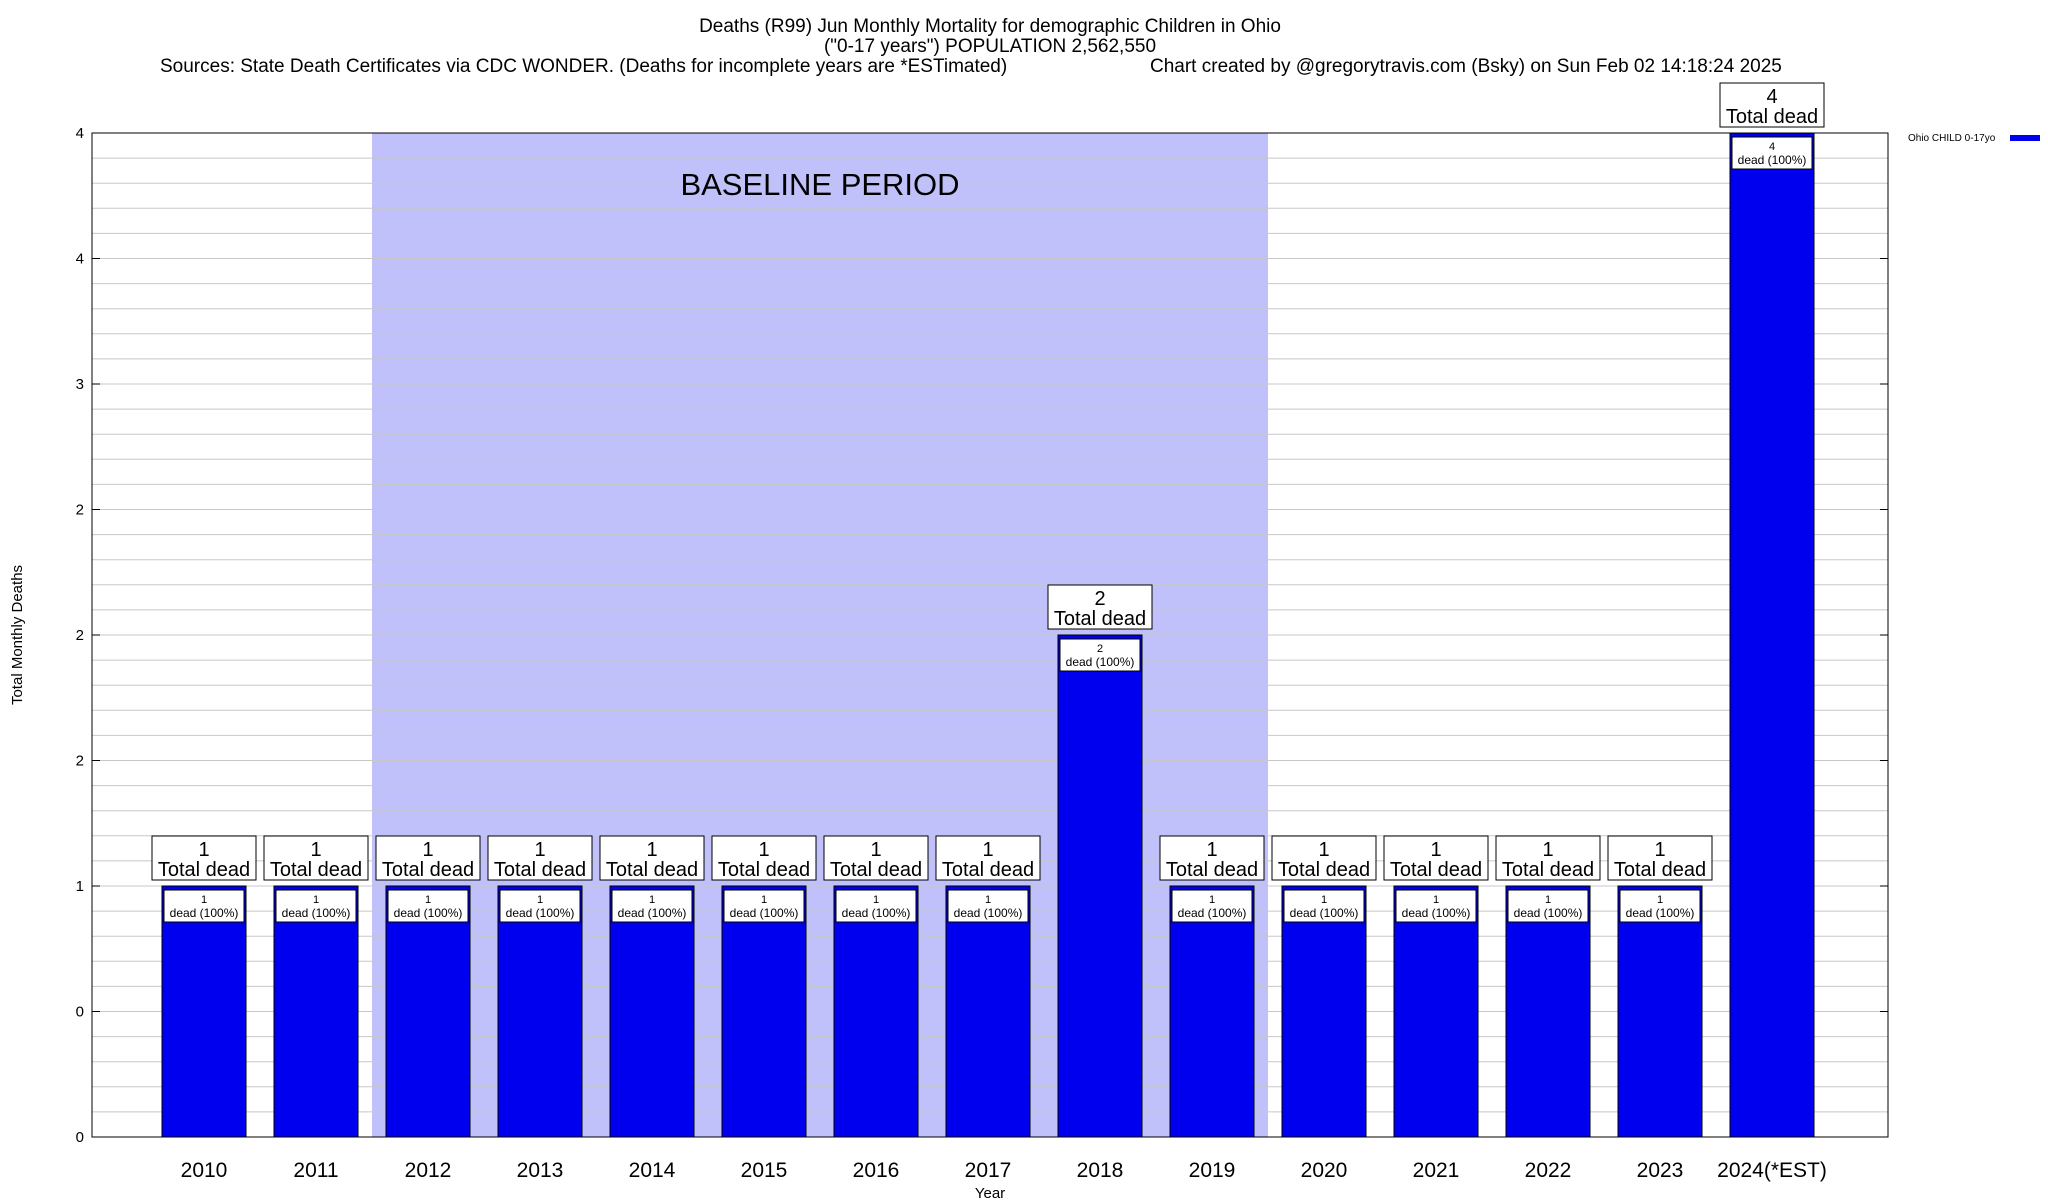  Describe the element at coordinates (1324, 1170) in the screenshot. I see `x-tick-label: 2020` at that location.